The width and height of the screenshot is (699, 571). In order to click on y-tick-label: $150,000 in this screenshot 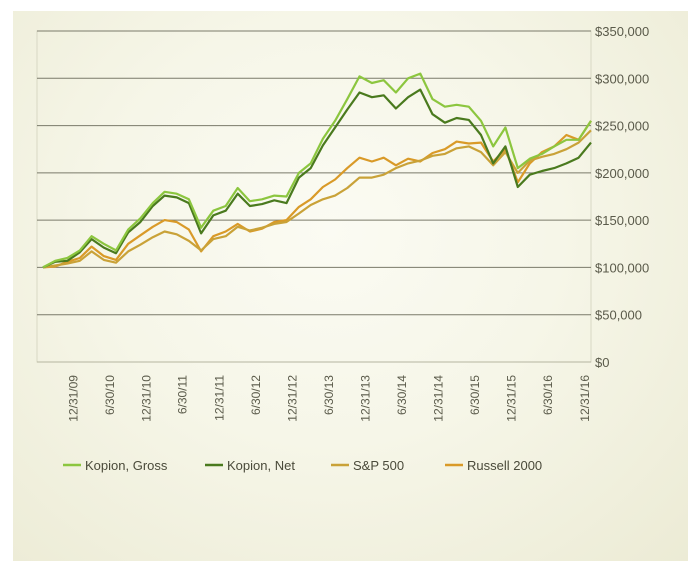, I will do `click(622, 220)`.